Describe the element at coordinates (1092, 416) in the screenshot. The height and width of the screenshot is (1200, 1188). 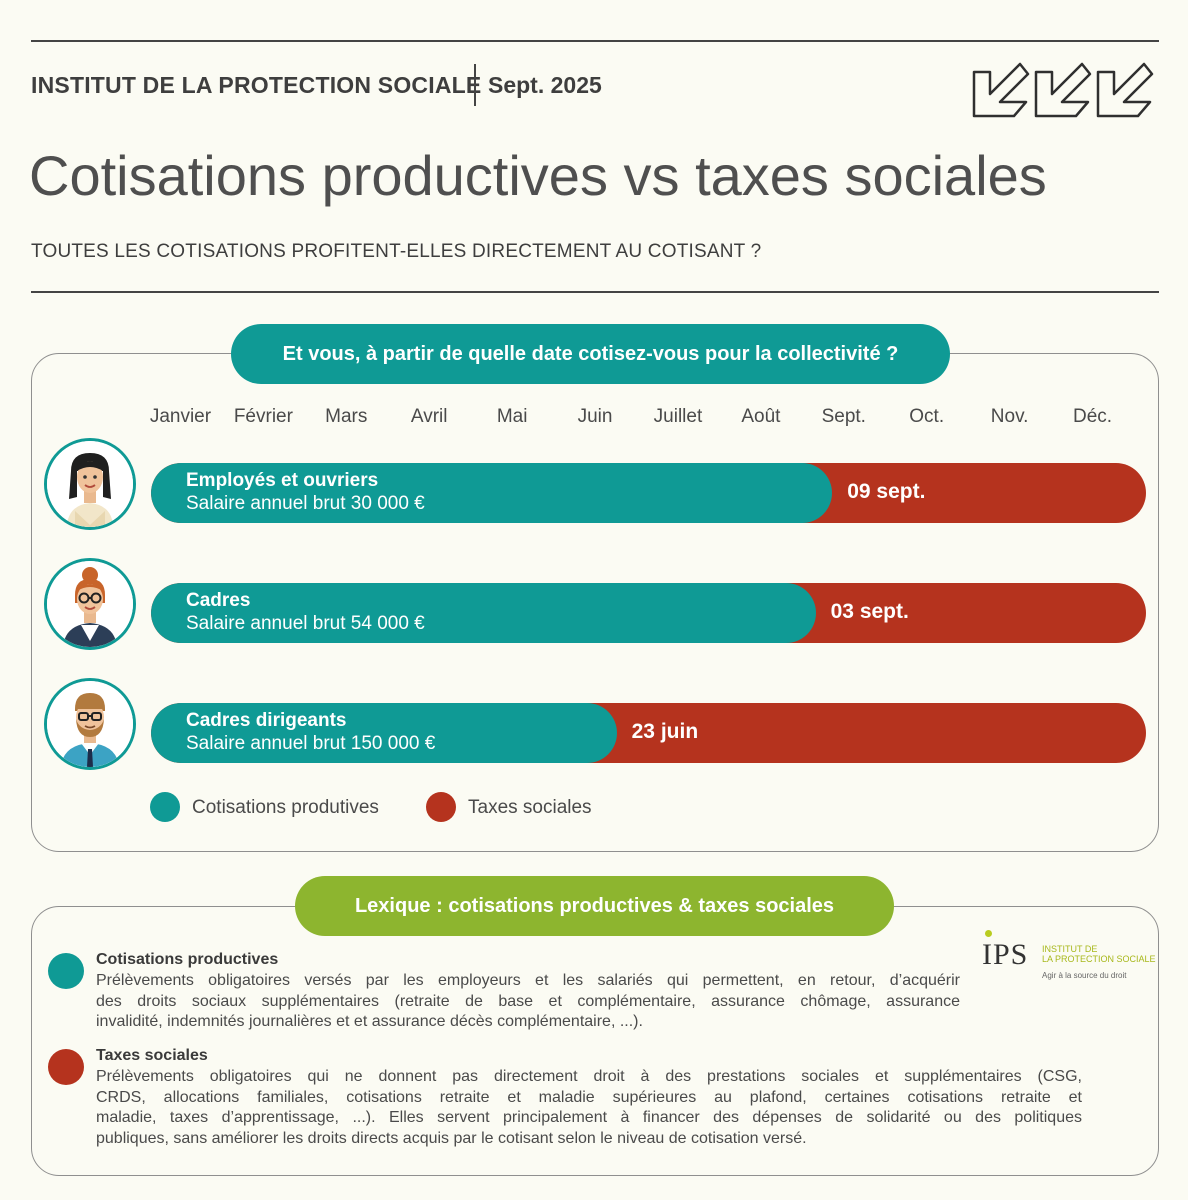
I see `month-tick-label: Déc.` at that location.